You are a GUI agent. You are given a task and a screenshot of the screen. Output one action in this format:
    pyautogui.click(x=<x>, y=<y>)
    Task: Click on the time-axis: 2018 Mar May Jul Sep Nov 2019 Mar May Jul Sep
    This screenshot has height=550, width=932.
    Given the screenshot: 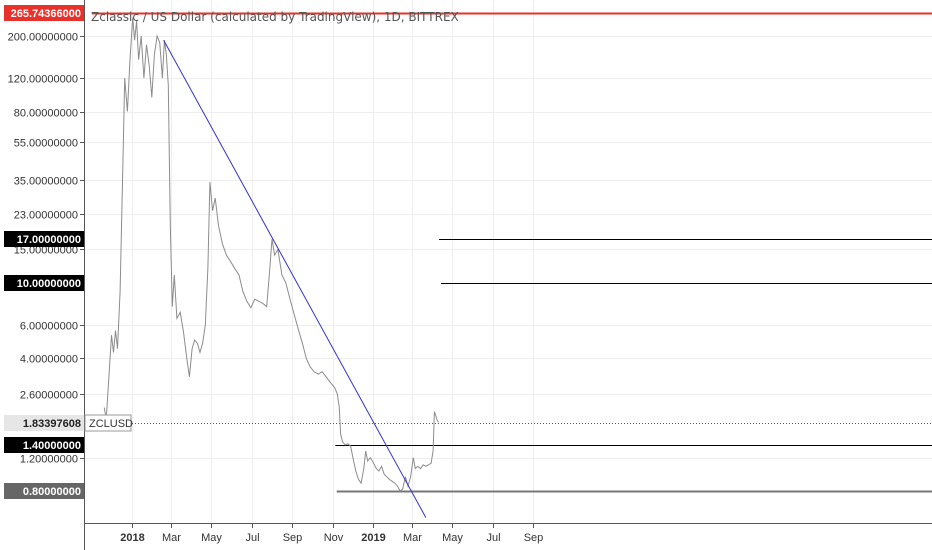 What is the action you would take?
    pyautogui.click(x=331, y=533)
    